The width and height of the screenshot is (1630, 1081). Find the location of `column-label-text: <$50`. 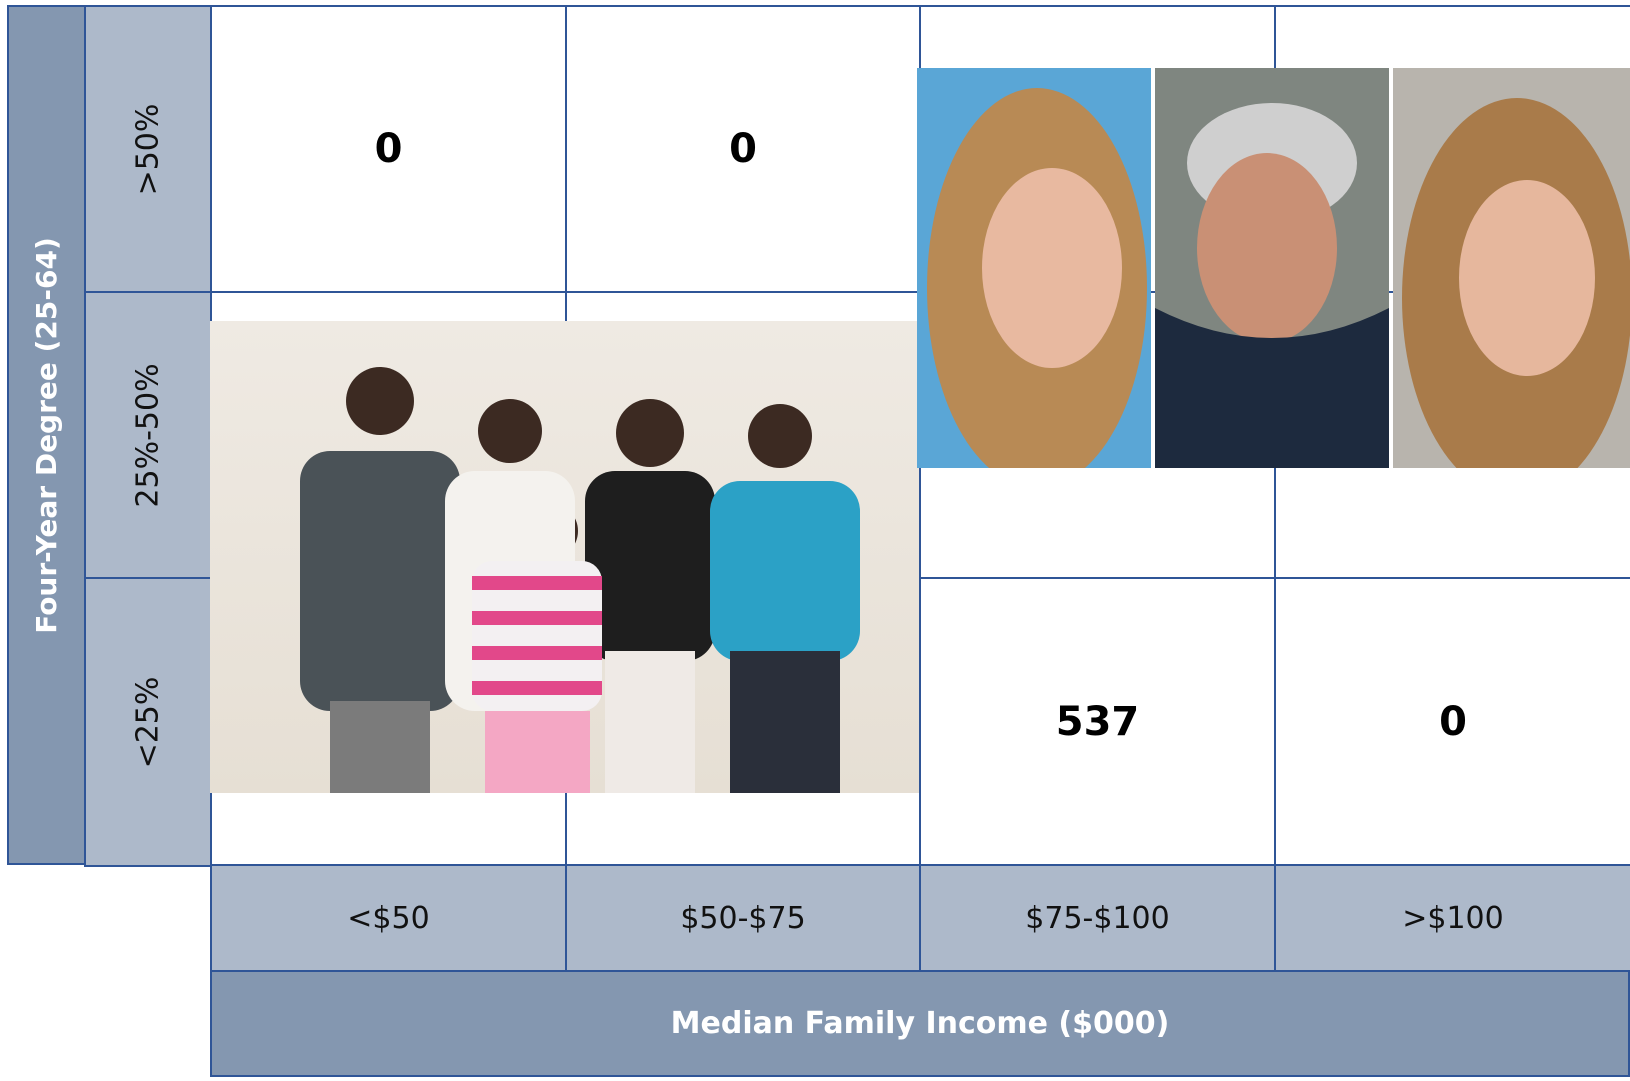

column-label-text: <$50 is located at coordinates (388, 918).